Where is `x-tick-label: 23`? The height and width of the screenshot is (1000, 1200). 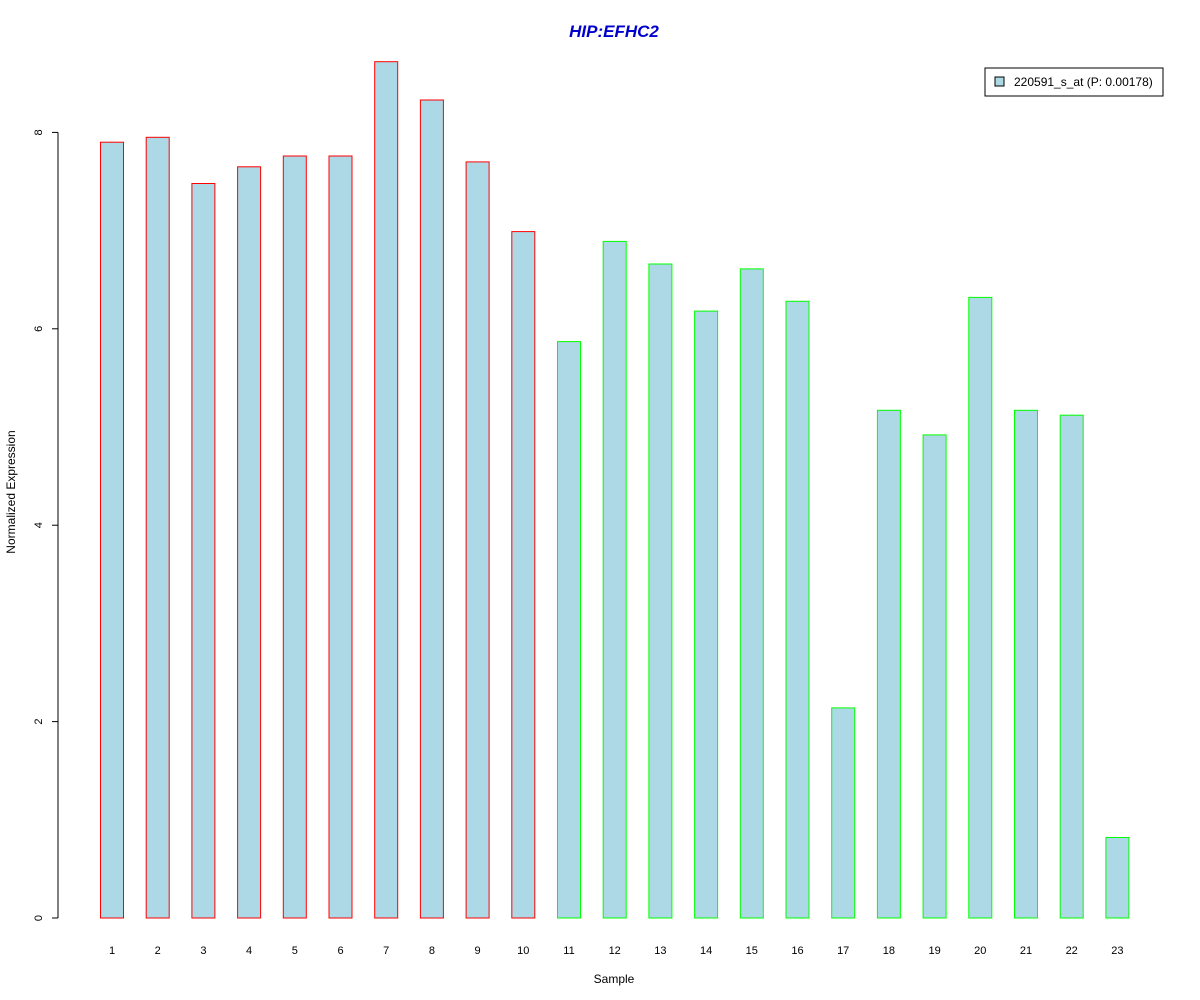
x-tick-label: 23 is located at coordinates (1117, 951).